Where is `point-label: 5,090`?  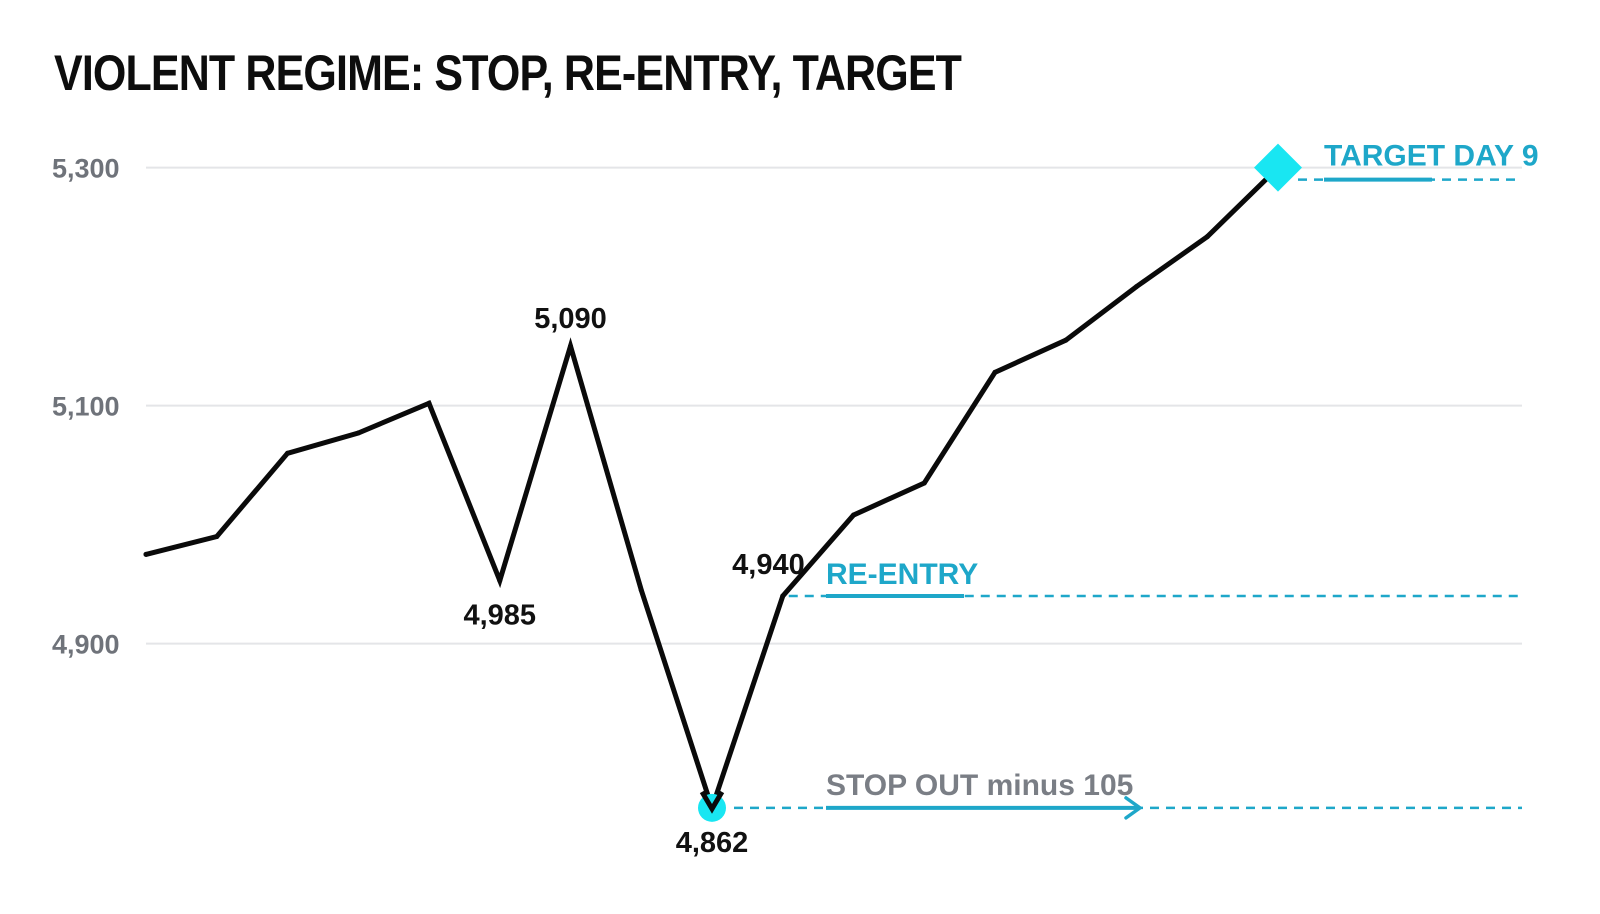 point-label: 5,090 is located at coordinates (570, 319).